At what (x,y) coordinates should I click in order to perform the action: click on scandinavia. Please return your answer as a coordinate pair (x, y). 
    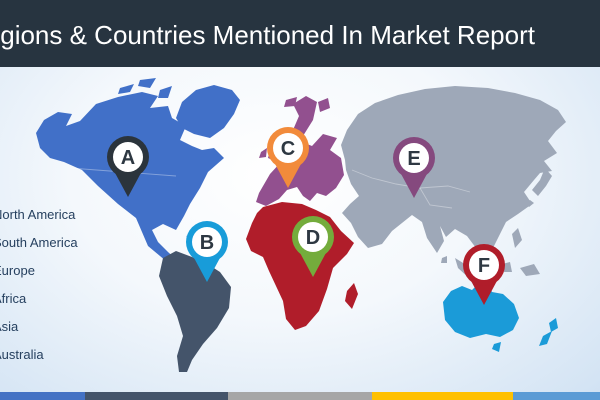
    Looking at the image, I should click on (305, 116).